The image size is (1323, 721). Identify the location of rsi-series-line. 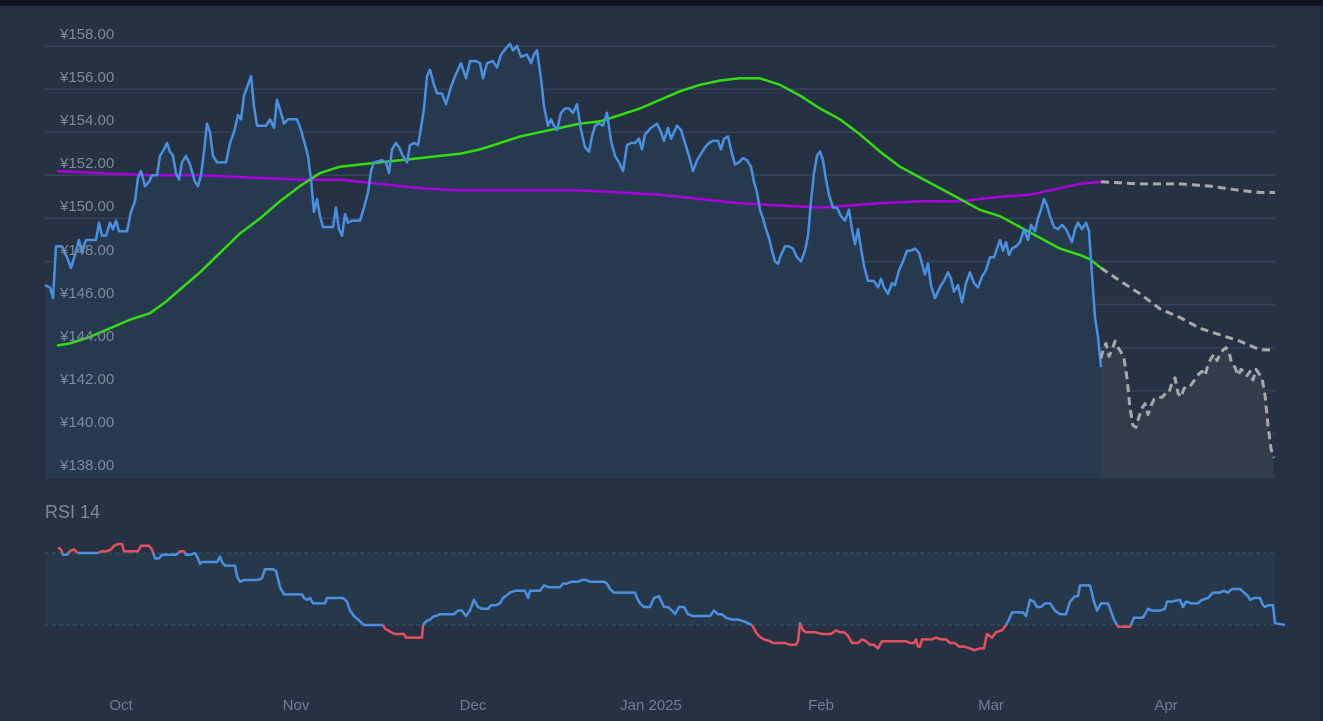
(671, 597).